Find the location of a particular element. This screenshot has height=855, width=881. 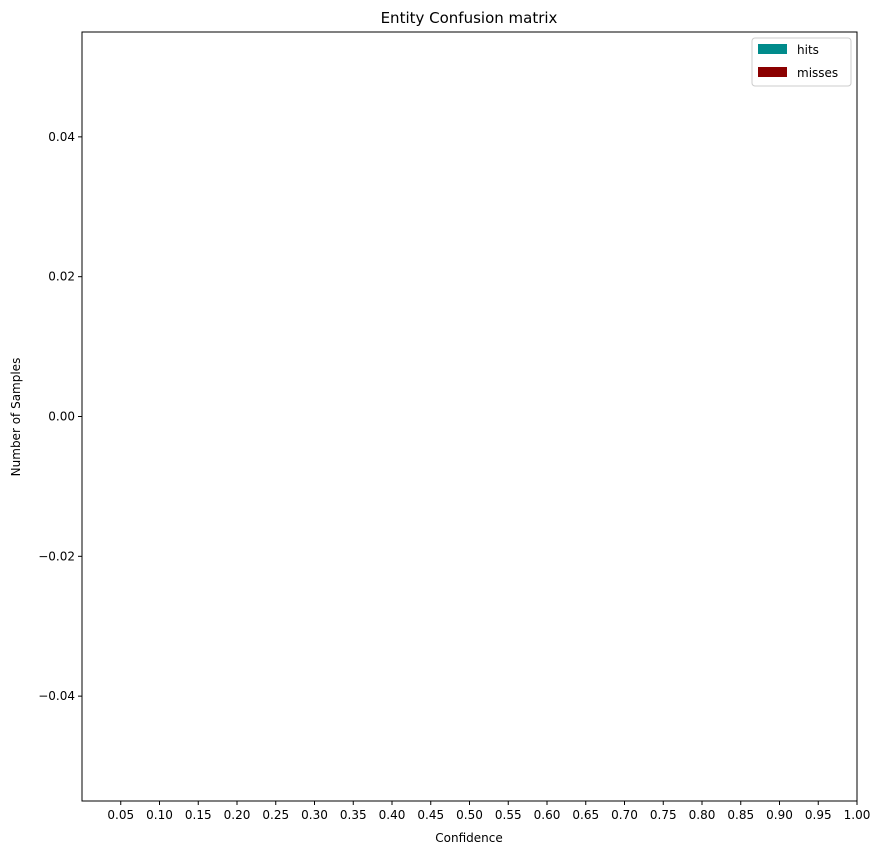

x-tick-label: 0.75 is located at coordinates (663, 815).